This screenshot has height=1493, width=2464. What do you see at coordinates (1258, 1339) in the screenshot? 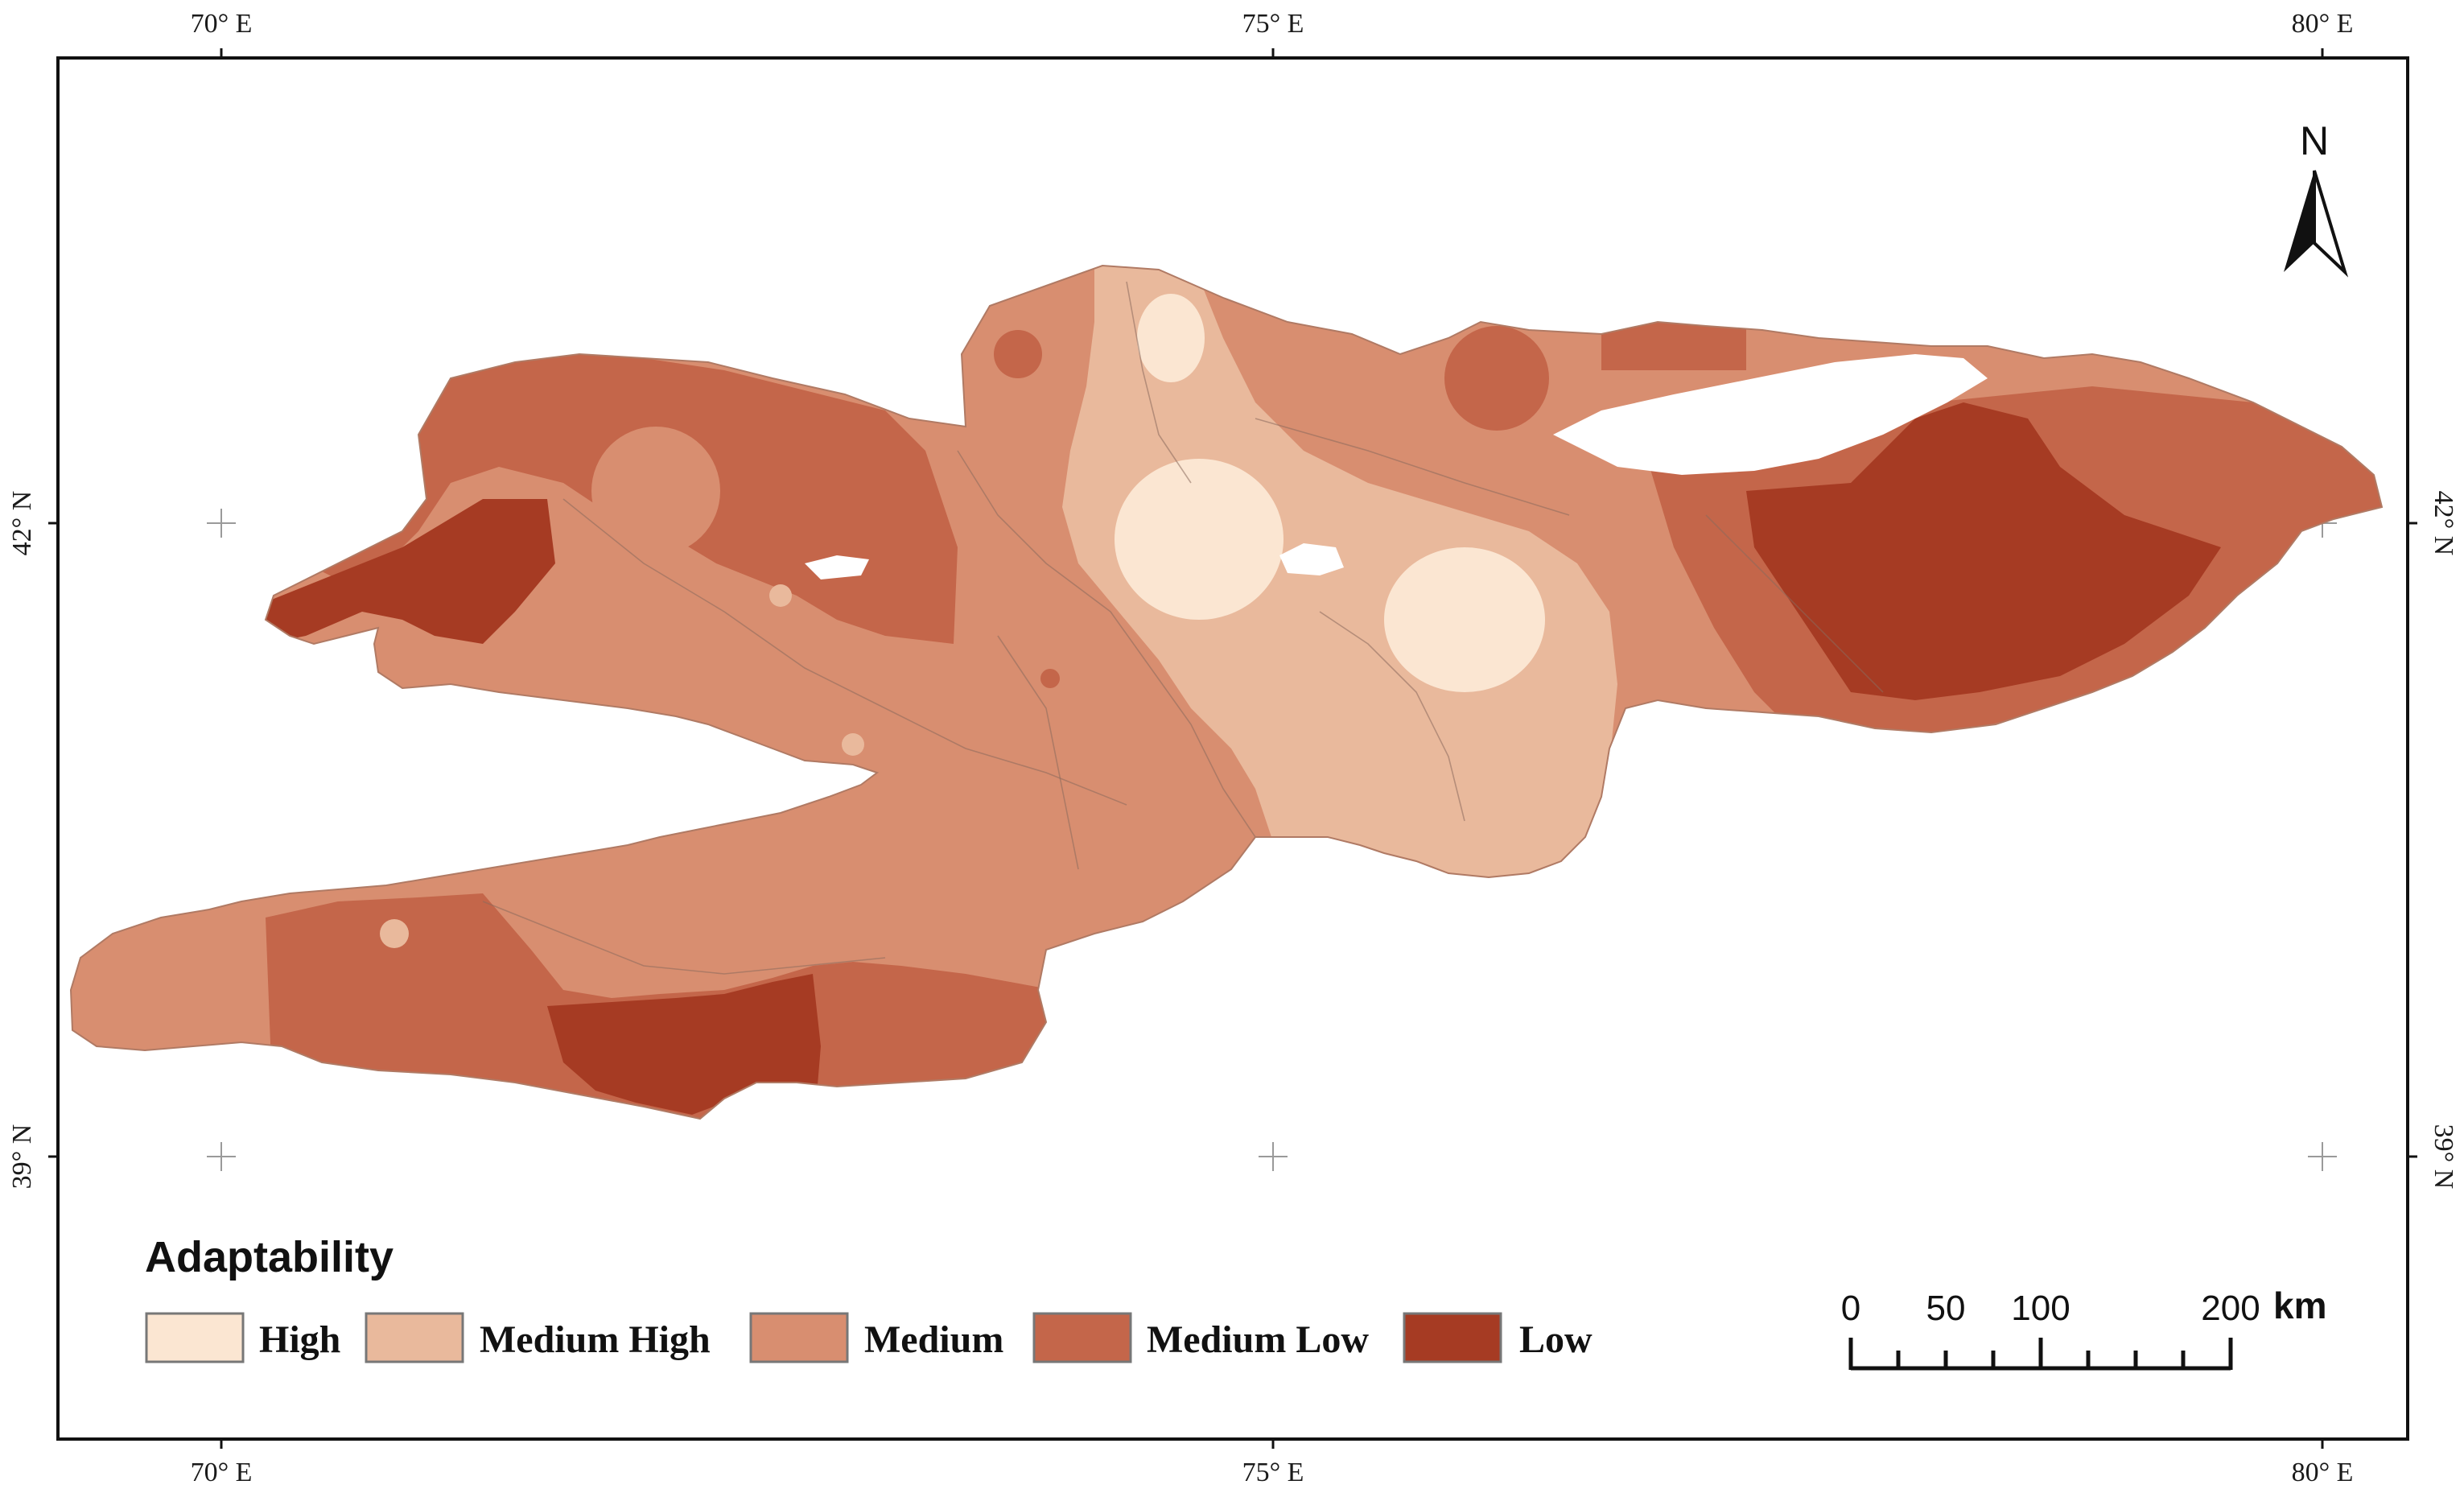
I see `legend-label-medium-low: Medium Low` at bounding box center [1258, 1339].